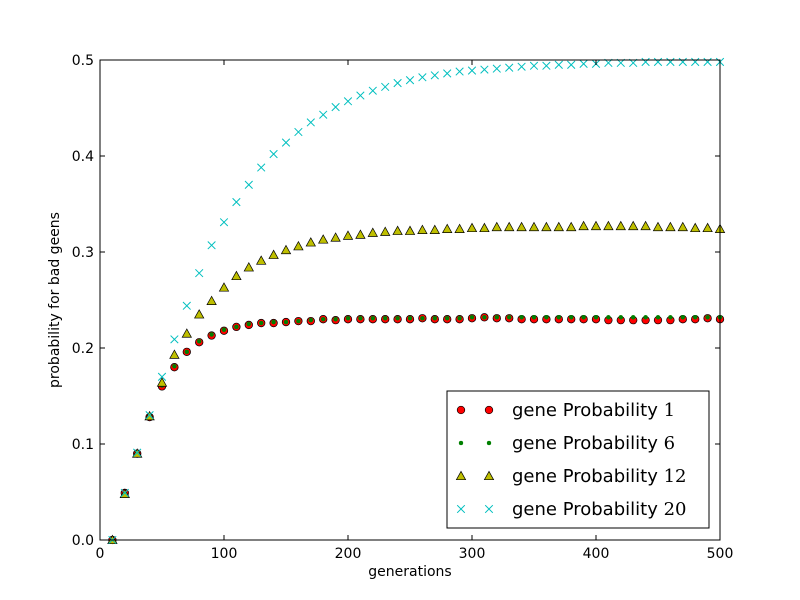  I want to click on x-axis-title: generations, so click(409, 572).